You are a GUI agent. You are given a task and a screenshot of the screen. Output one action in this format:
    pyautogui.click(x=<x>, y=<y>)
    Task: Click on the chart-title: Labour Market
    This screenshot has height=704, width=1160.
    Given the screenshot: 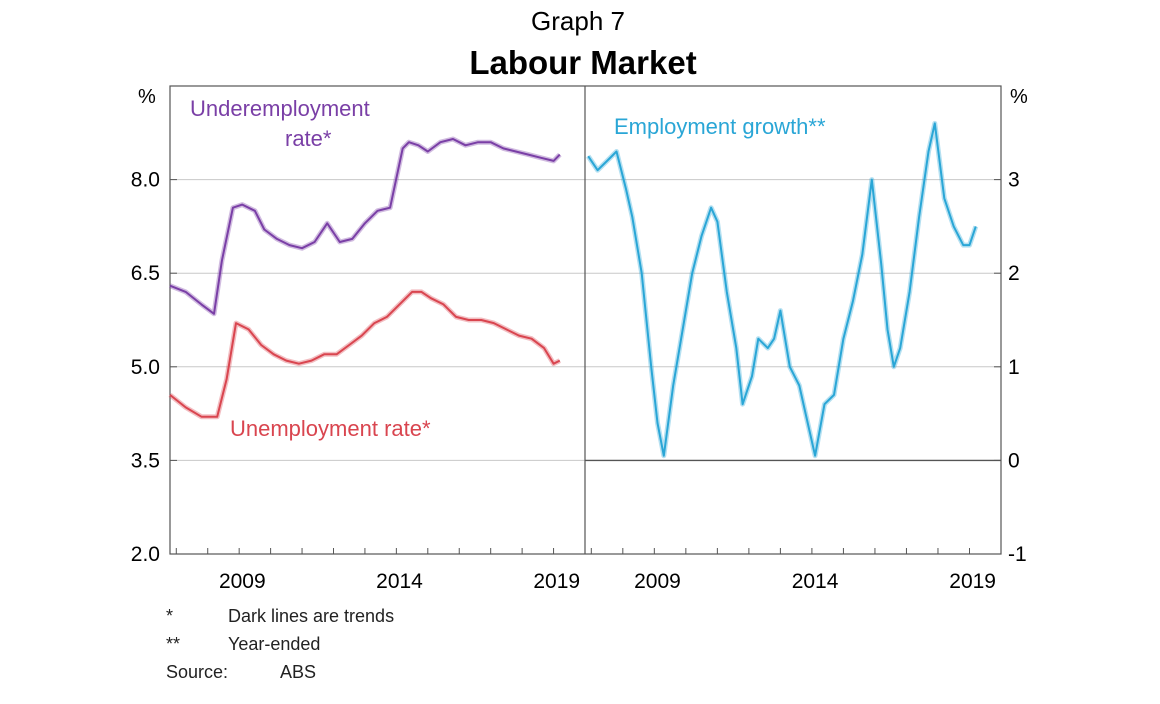 What is the action you would take?
    pyautogui.click(x=582, y=62)
    